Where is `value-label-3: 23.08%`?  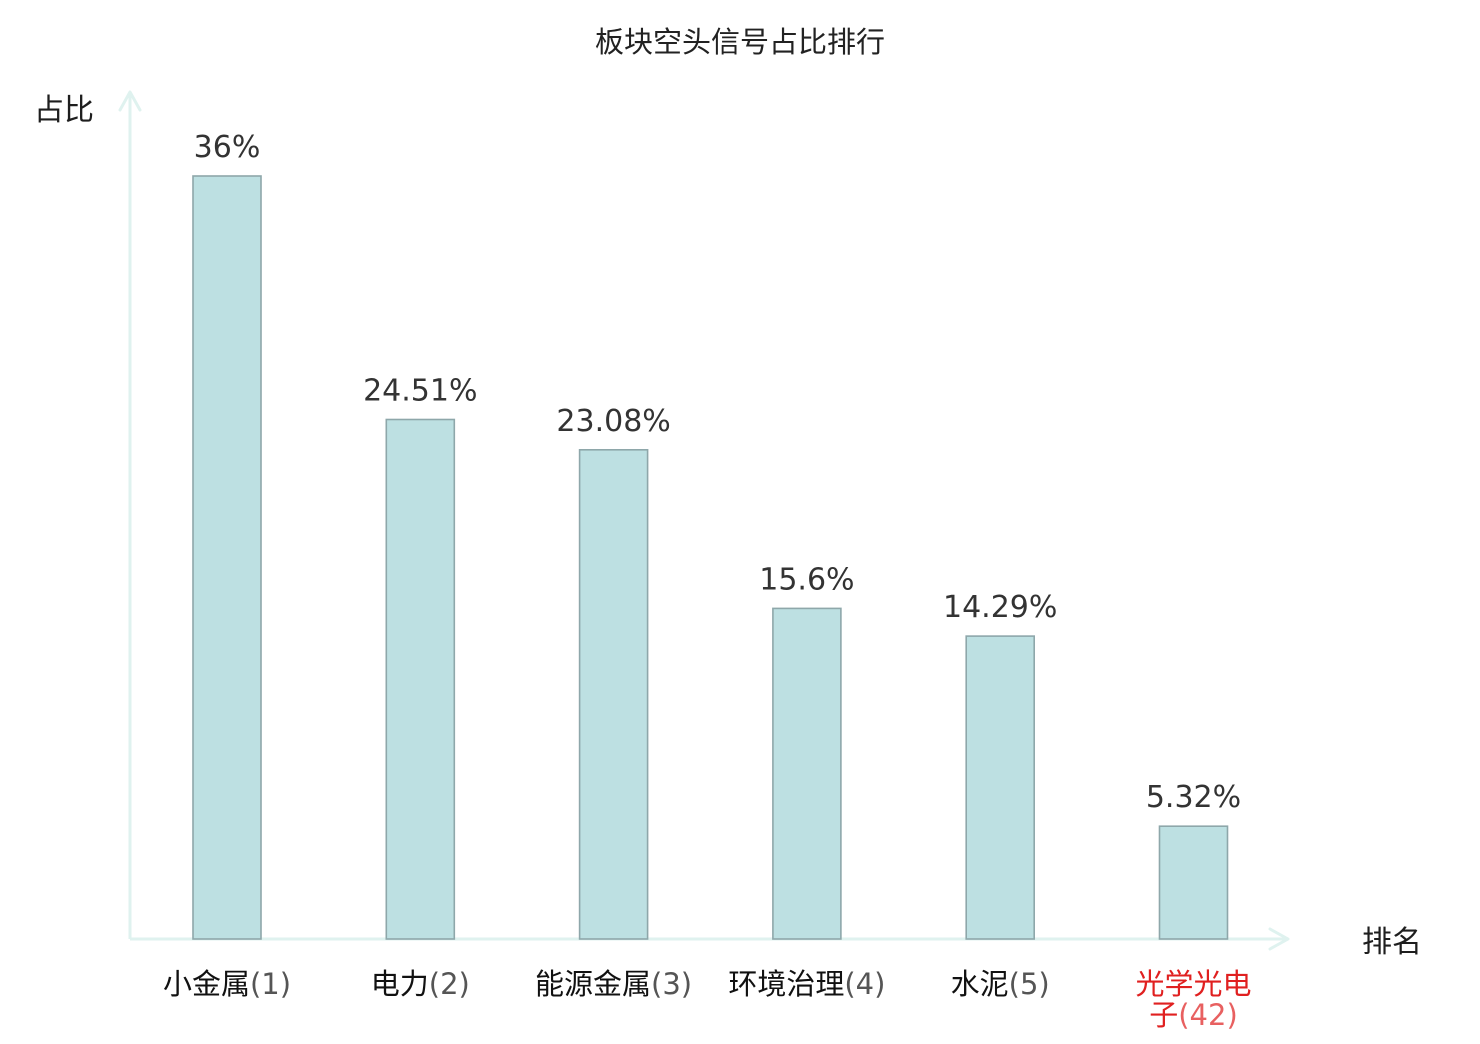
value-label-3: 23.08% is located at coordinates (613, 421).